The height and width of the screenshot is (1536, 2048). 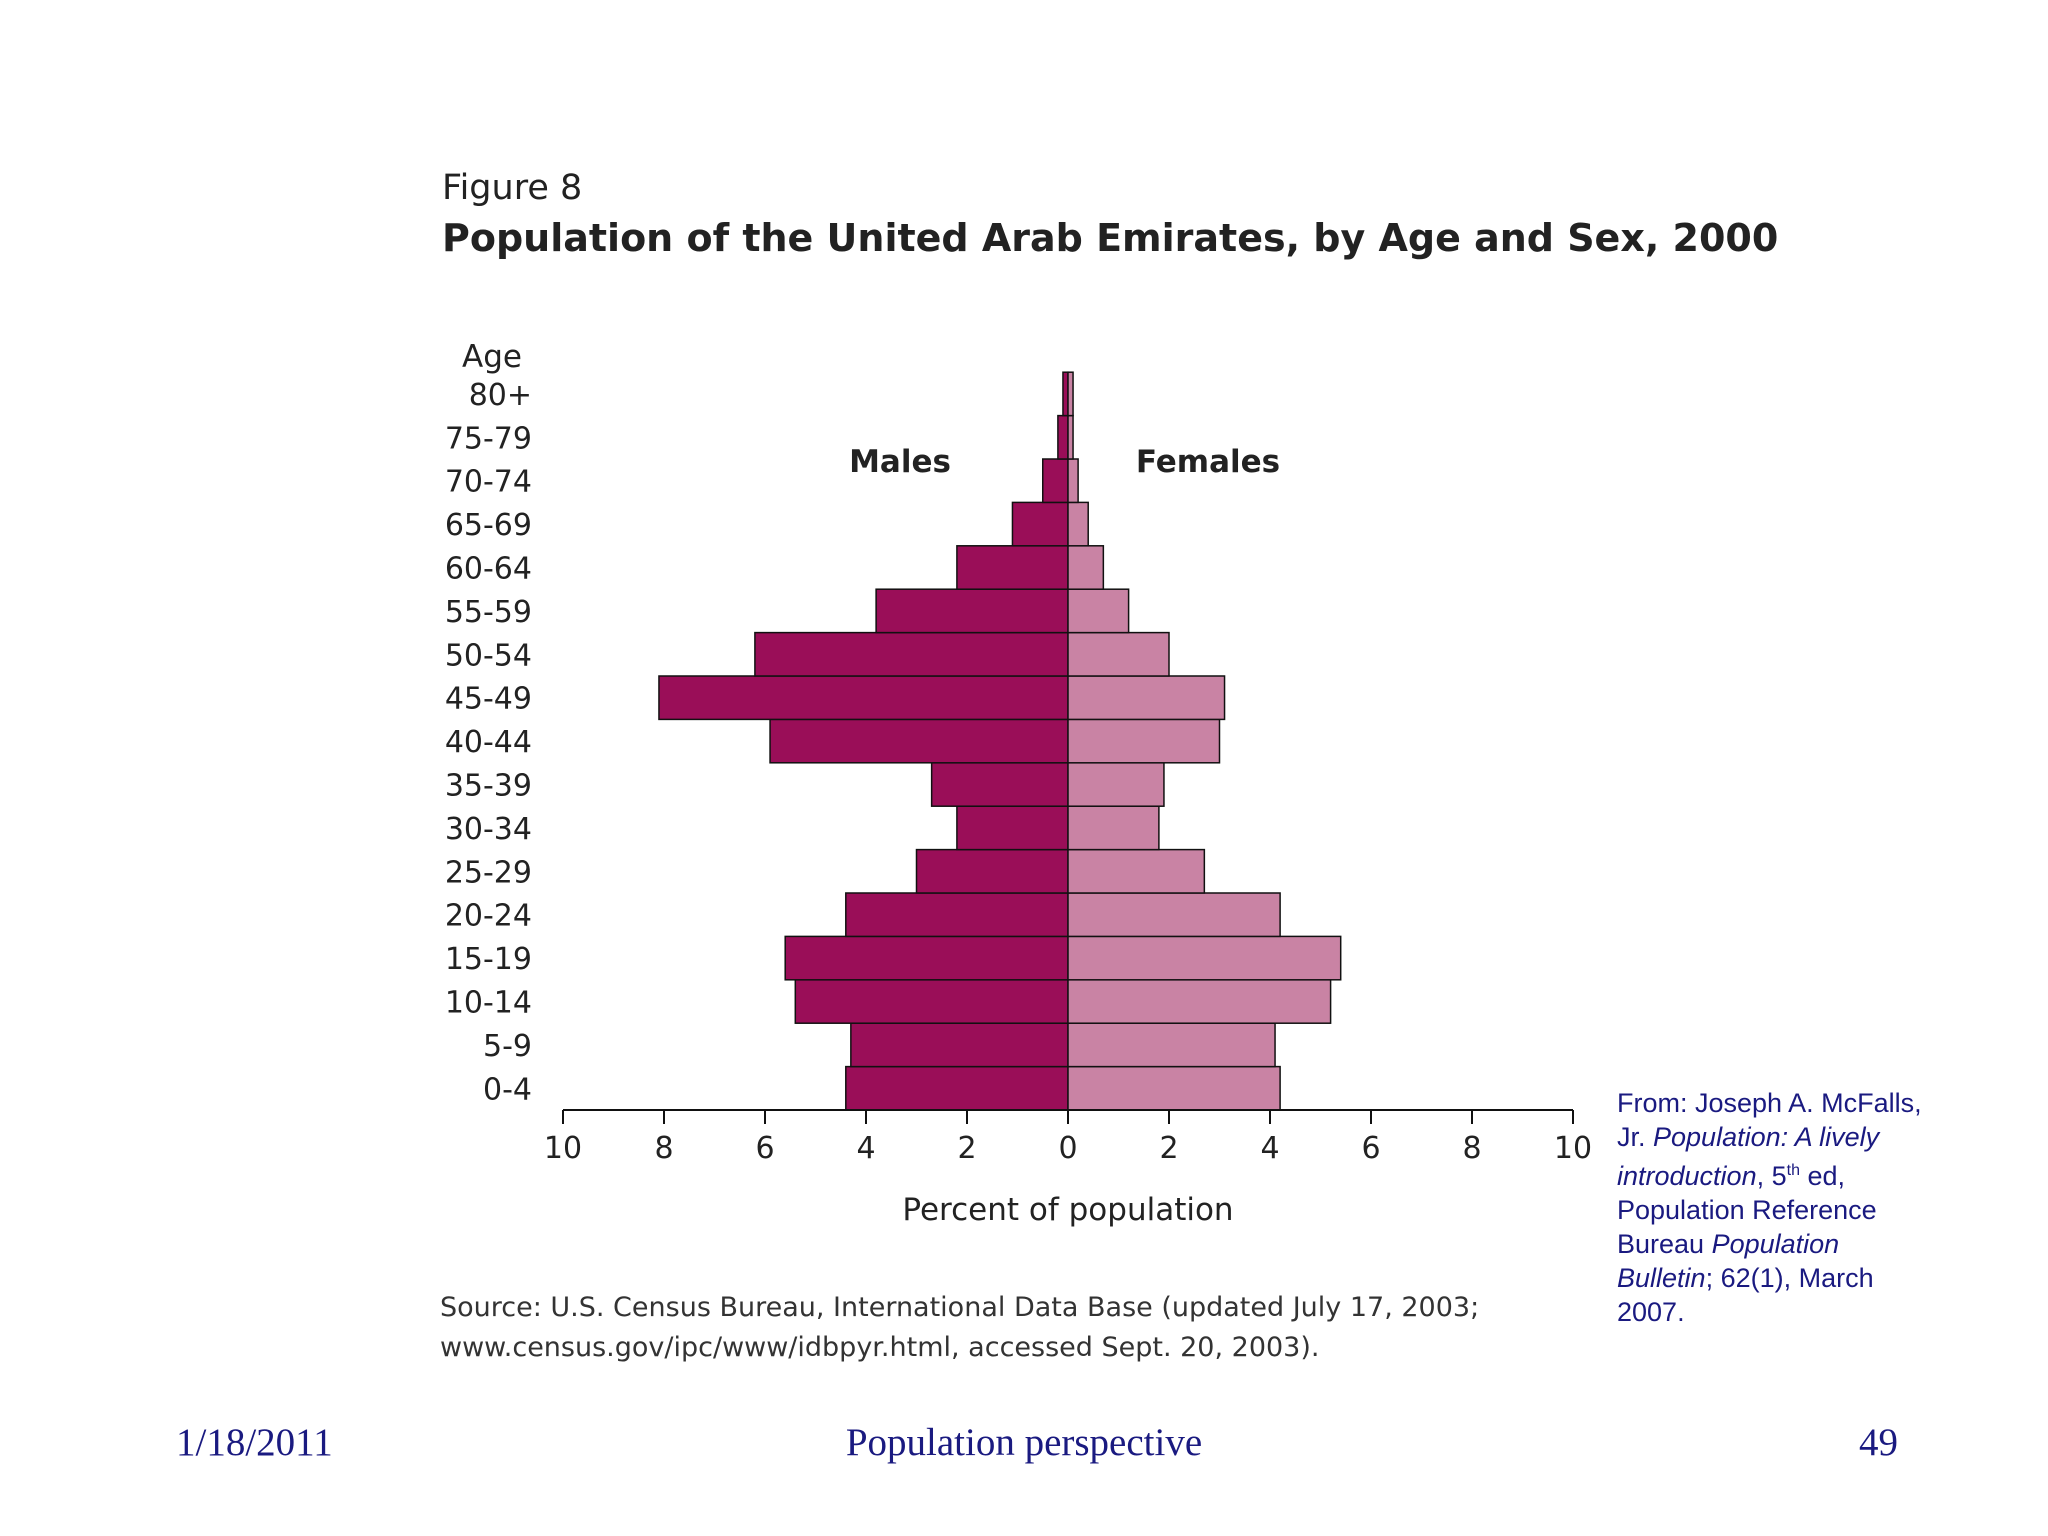 I want to click on figure-label: Figure 8, so click(x=512, y=188).